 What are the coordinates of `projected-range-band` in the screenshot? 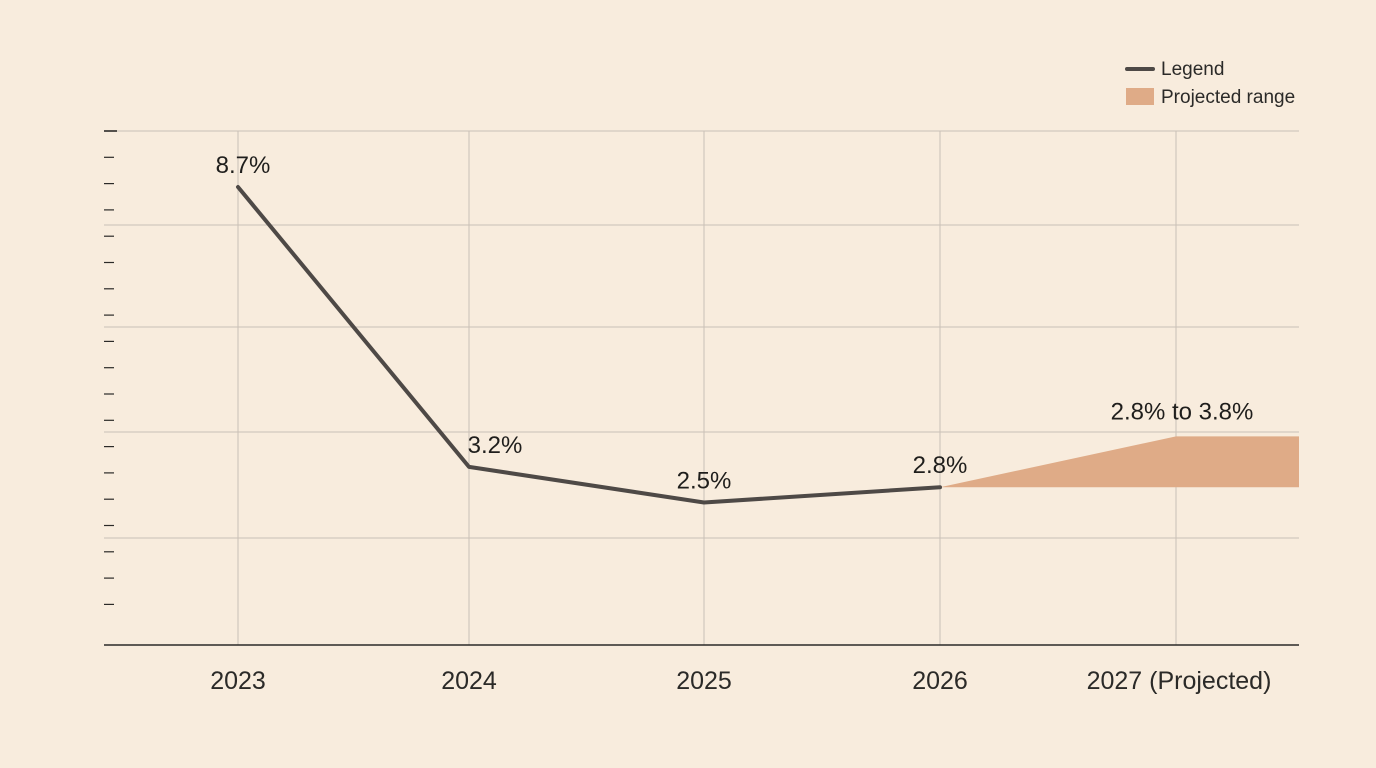 It's located at (1119, 462).